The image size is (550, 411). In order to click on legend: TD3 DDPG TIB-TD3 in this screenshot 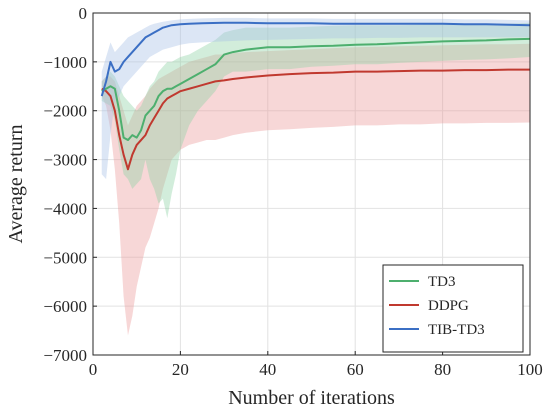, I will do `click(453, 308)`.